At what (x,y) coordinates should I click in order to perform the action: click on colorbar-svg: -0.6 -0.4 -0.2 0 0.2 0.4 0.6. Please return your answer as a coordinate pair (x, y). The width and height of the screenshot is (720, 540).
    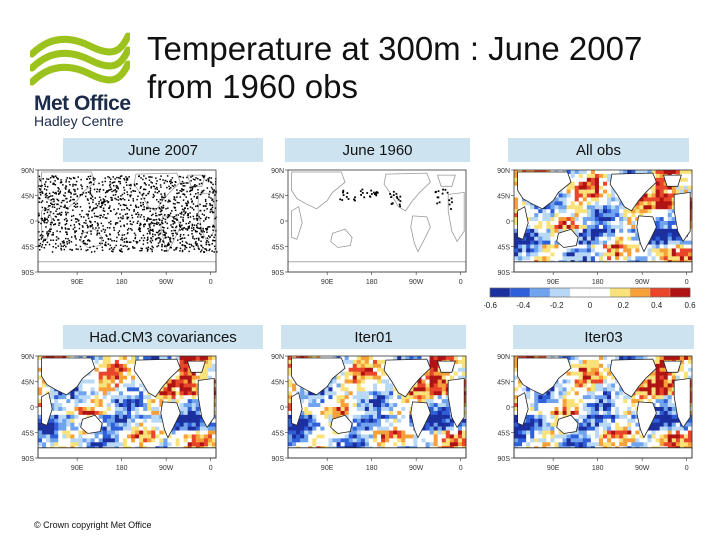
    Looking at the image, I should click on (590, 298).